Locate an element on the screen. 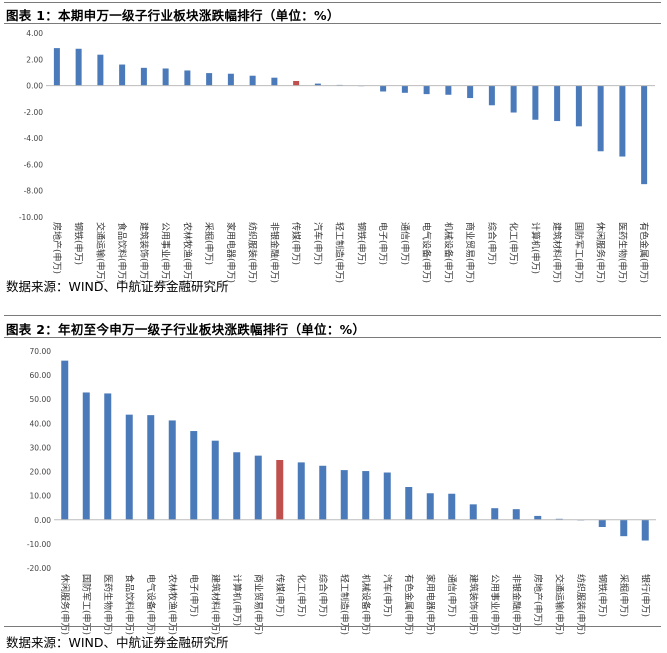 The height and width of the screenshot is (653, 667). y-tick-label: 4.00 is located at coordinates (34, 33).